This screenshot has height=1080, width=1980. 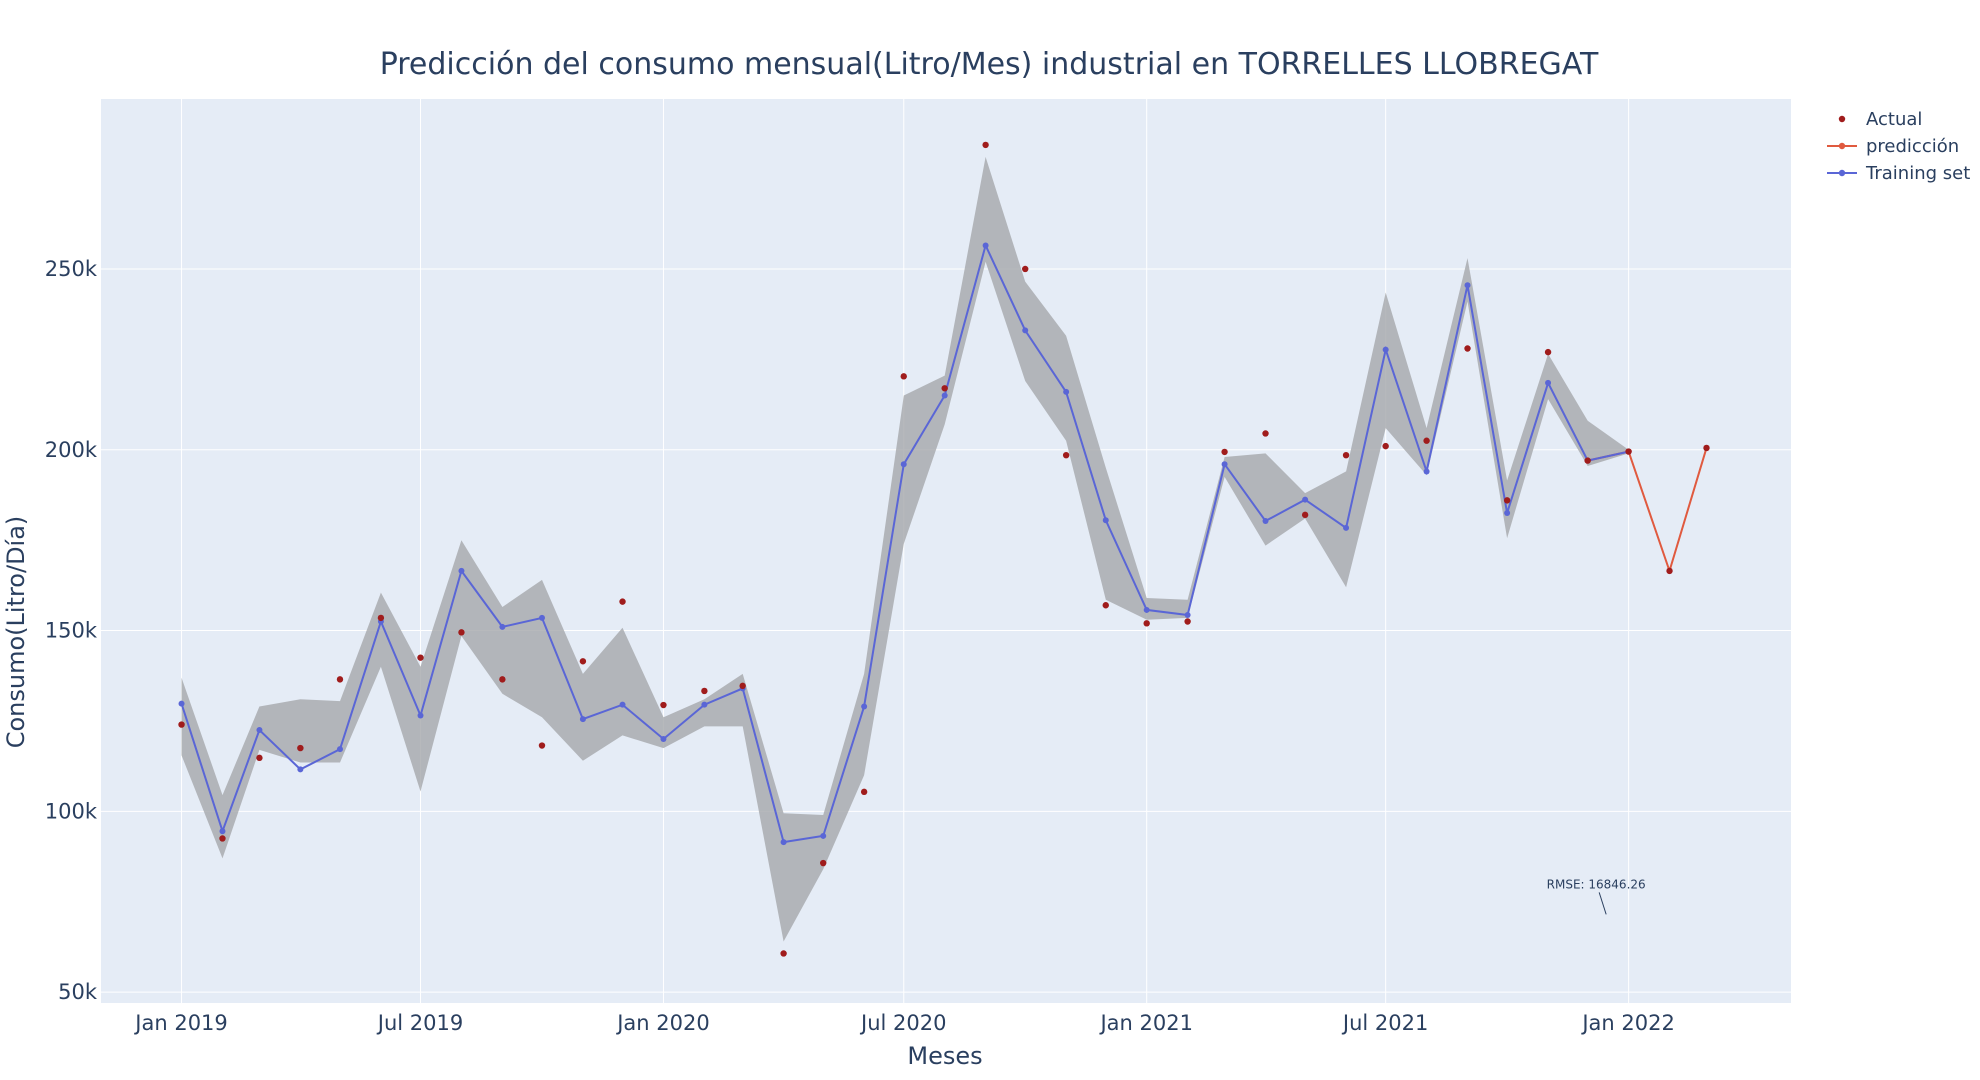 I want to click on annotation-arrow, so click(x=1602, y=903).